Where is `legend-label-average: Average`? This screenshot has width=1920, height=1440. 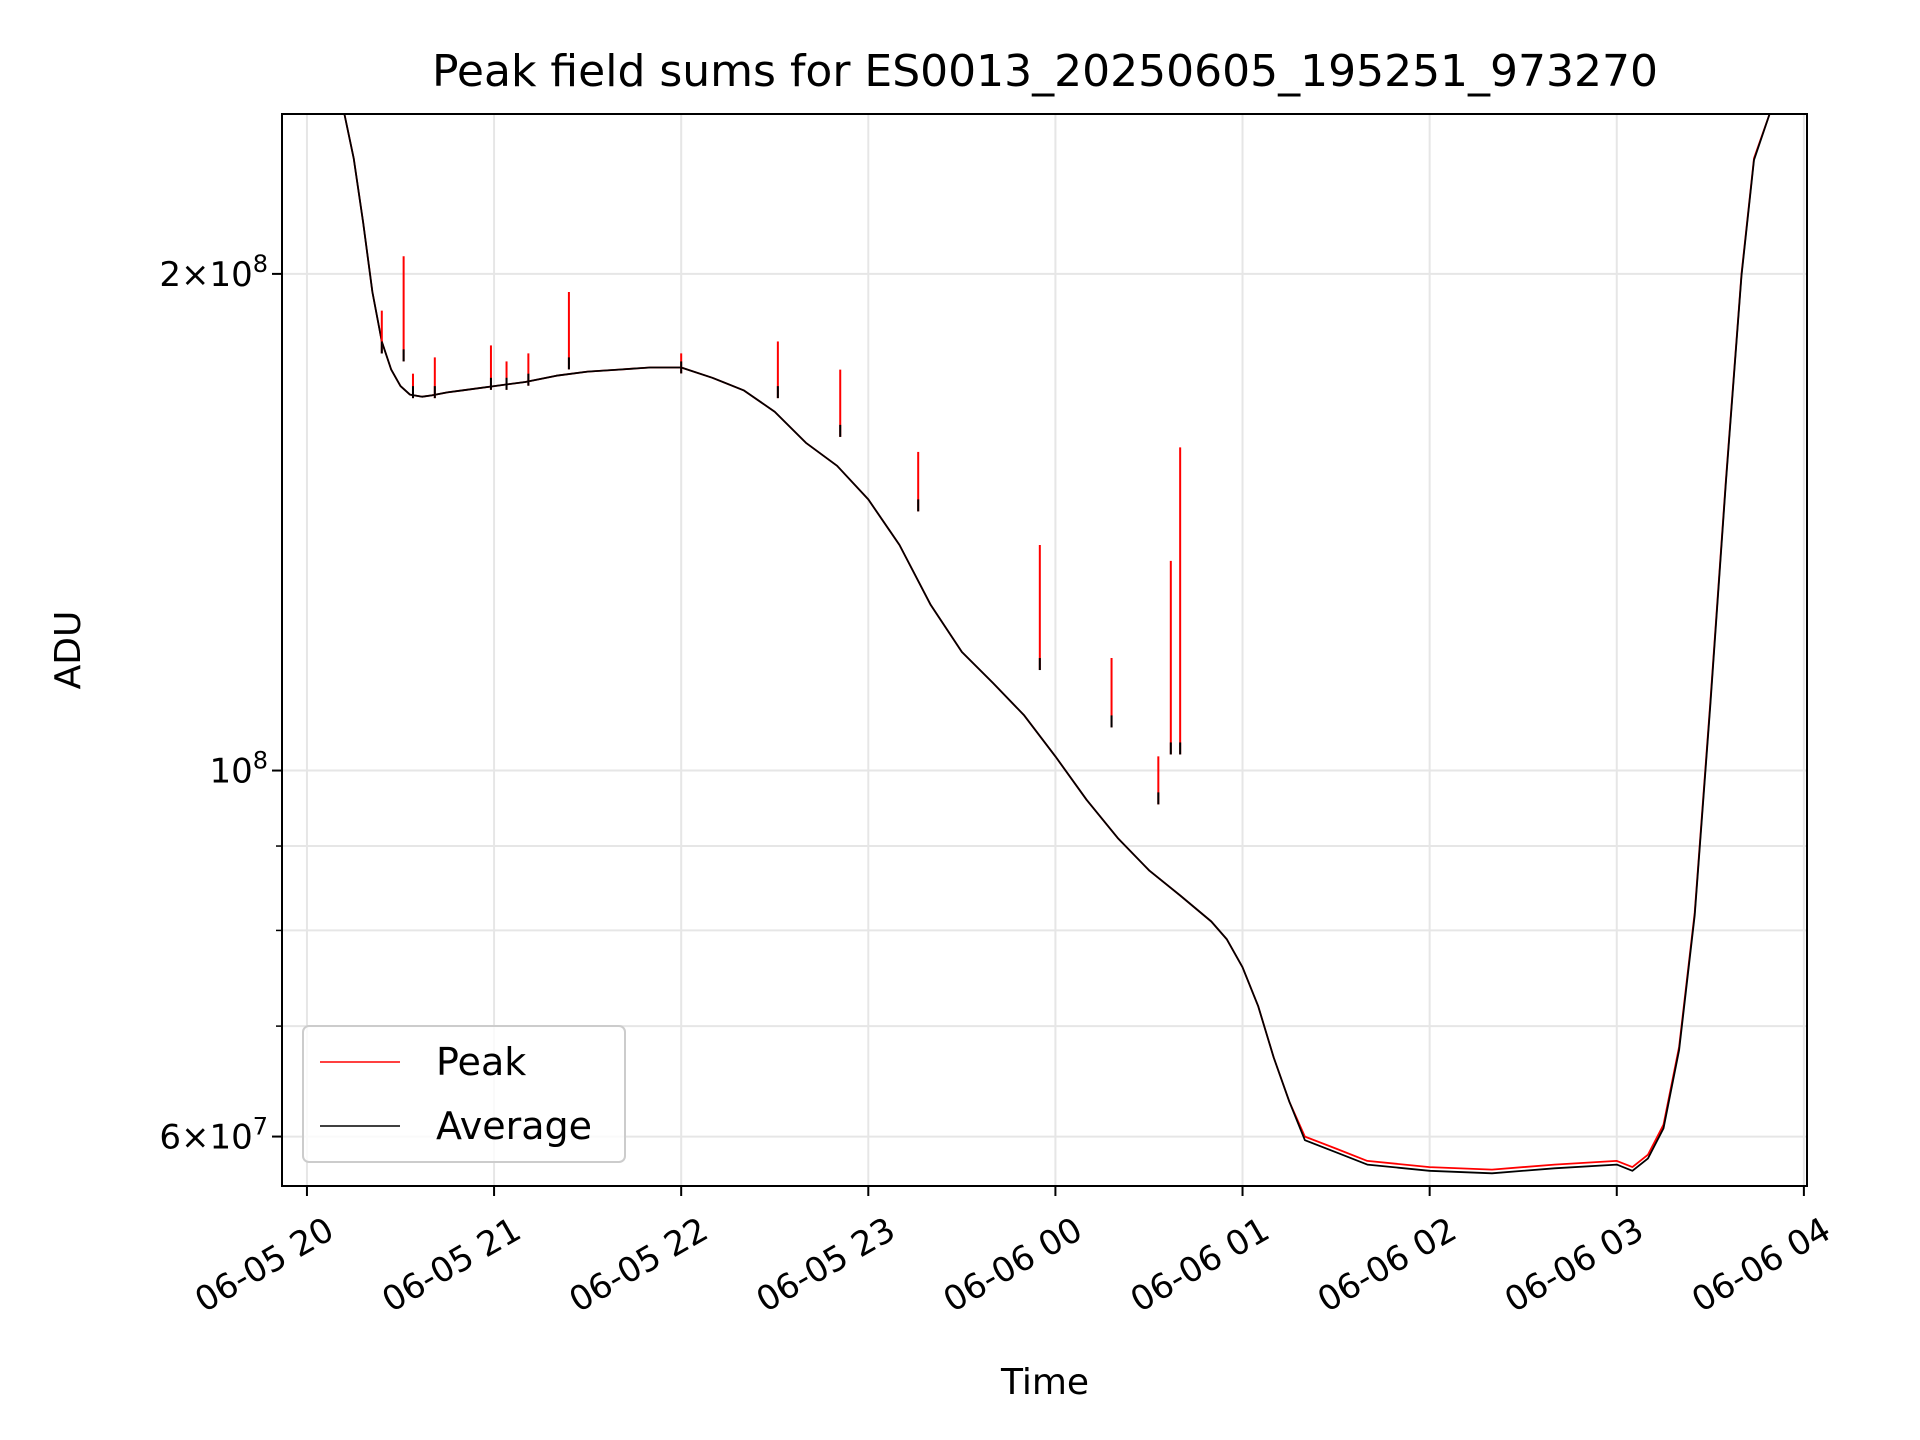
legend-label-average: Average is located at coordinates (514, 1126).